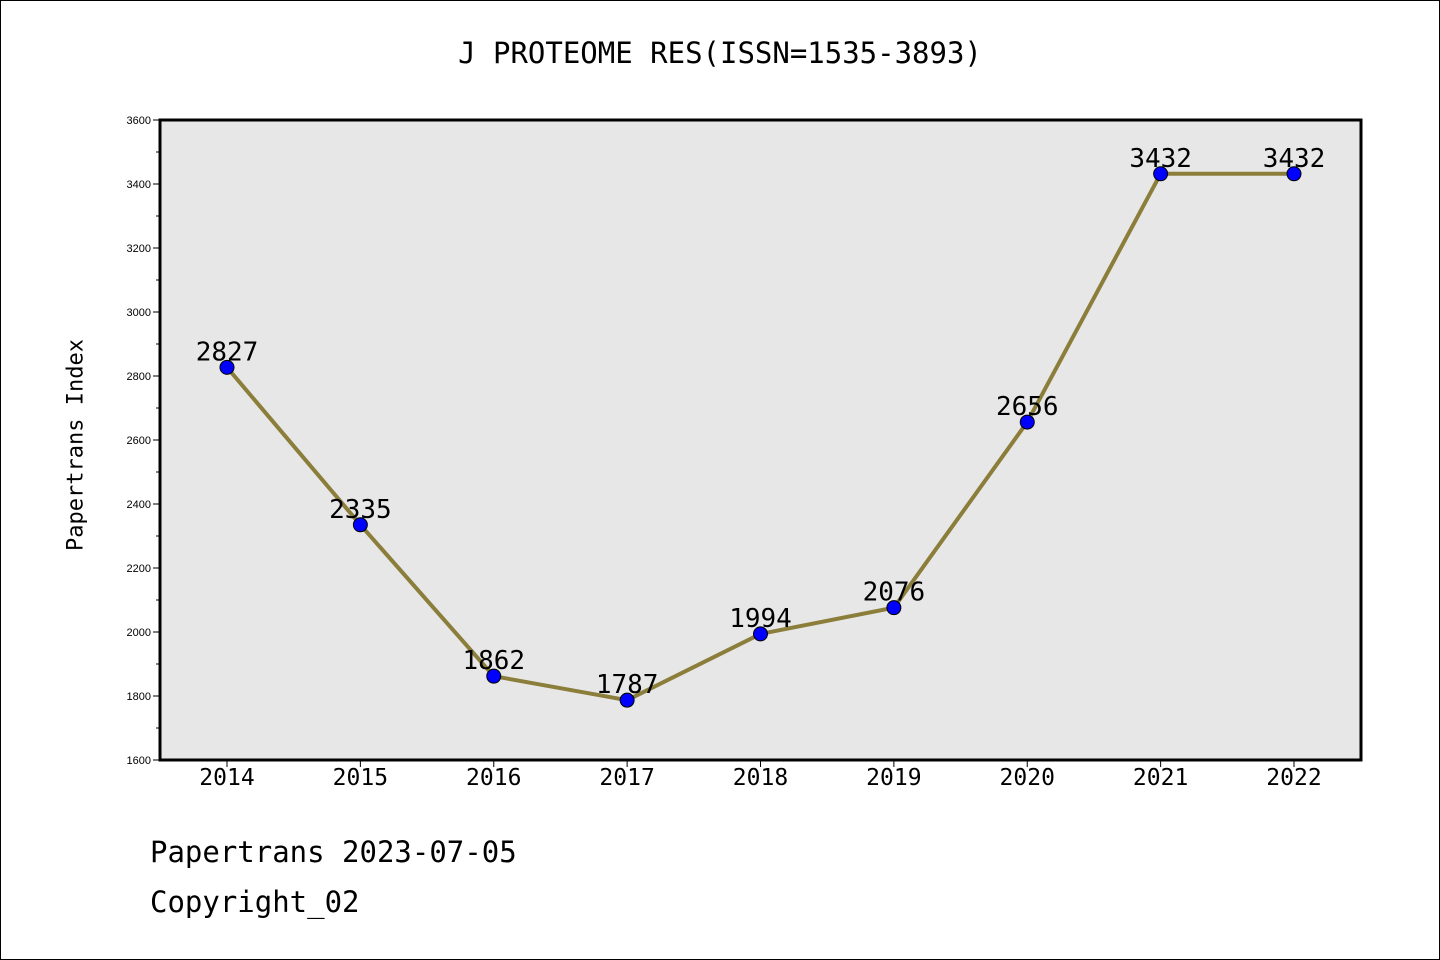  What do you see at coordinates (720, 53) in the screenshot?
I see `chart-title: J PROTEOME RES(ISSN=1535-3893)` at bounding box center [720, 53].